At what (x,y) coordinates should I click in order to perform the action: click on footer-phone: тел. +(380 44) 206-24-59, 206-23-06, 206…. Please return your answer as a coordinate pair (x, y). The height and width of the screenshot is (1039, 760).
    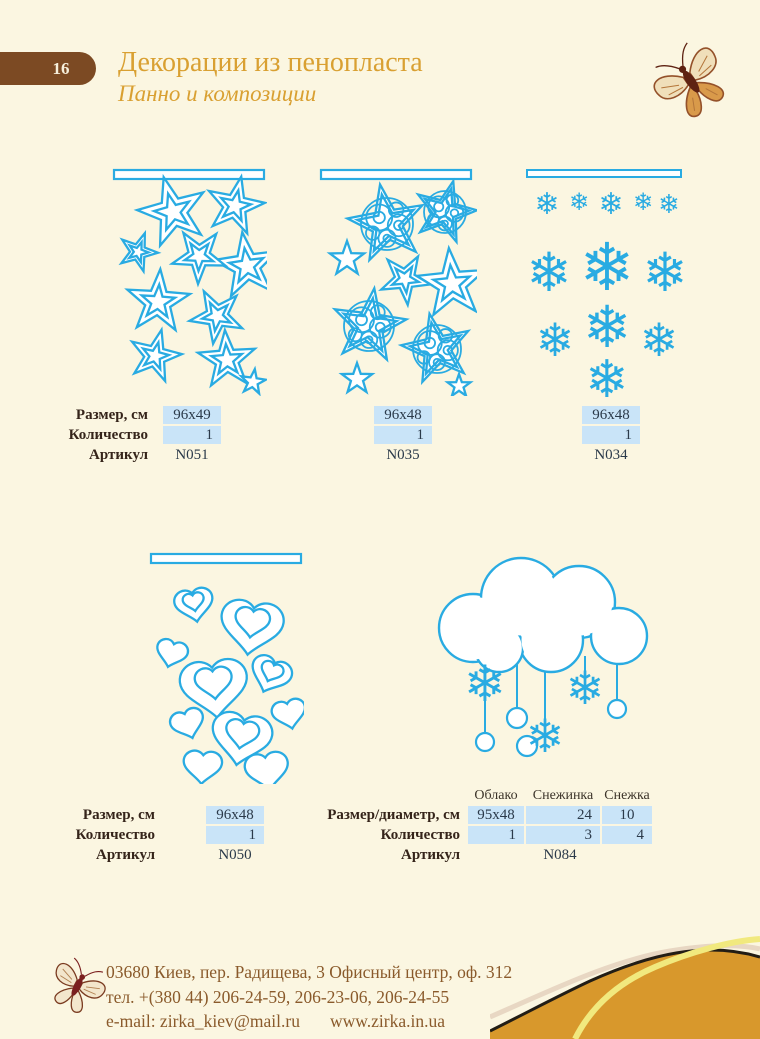
    Looking at the image, I should click on (278, 997).